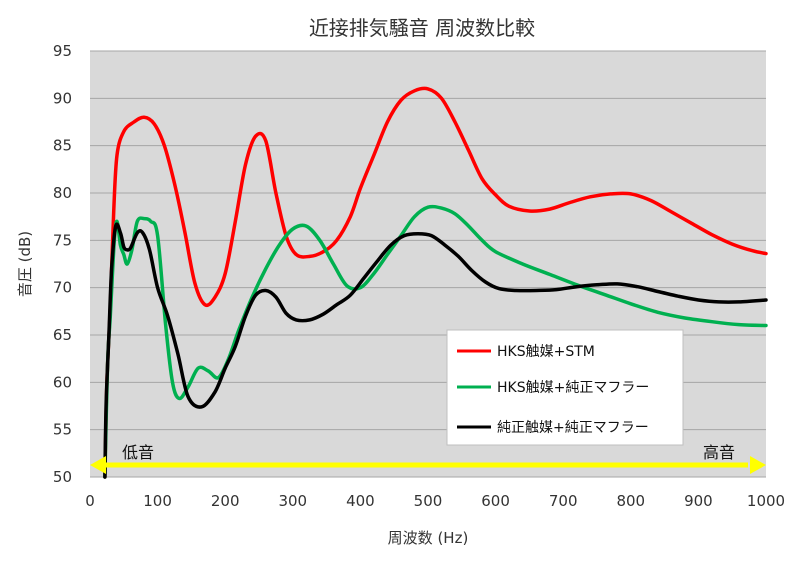 The image size is (800, 565). Describe the element at coordinates (563, 501) in the screenshot. I see `x-tick-label: 700` at that location.